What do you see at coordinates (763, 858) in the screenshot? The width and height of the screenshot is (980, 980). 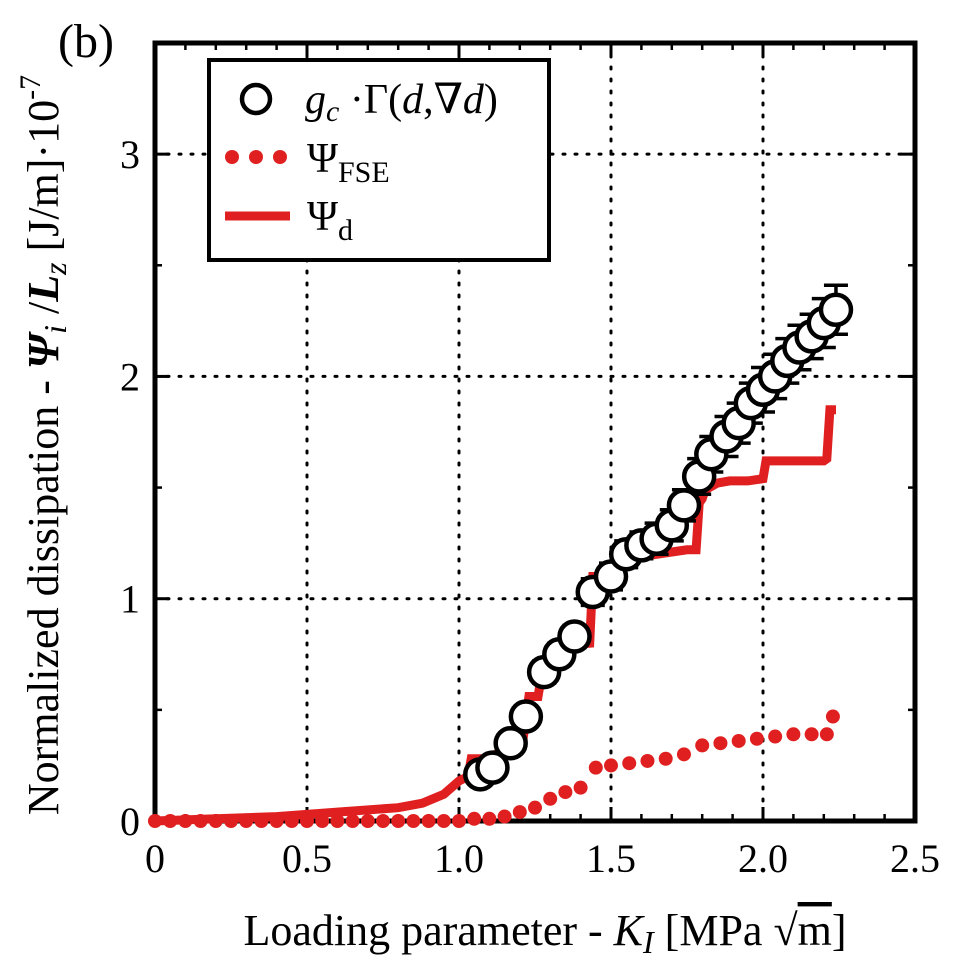 I see `x-tick-label: 2.0` at bounding box center [763, 858].